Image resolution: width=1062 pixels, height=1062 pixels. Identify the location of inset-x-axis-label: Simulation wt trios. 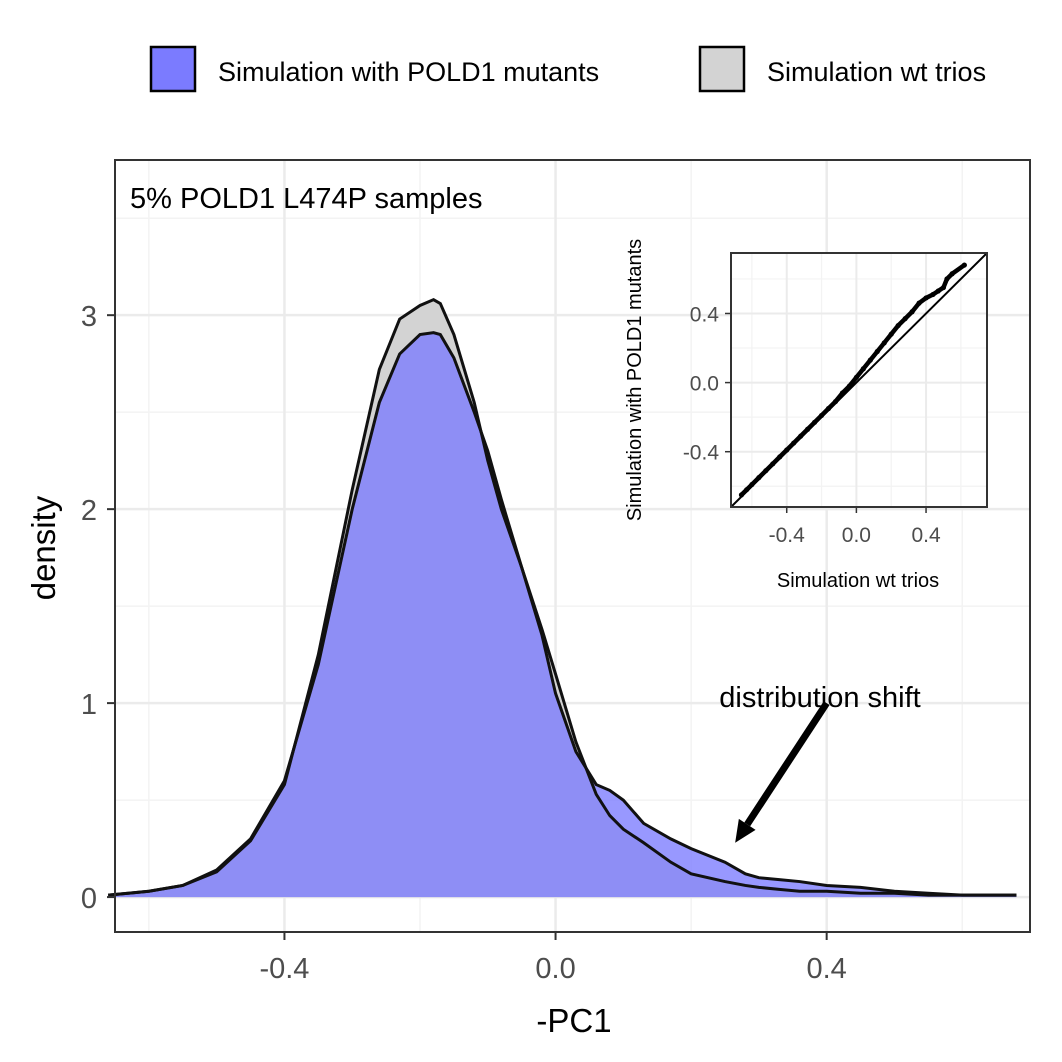
(858, 581).